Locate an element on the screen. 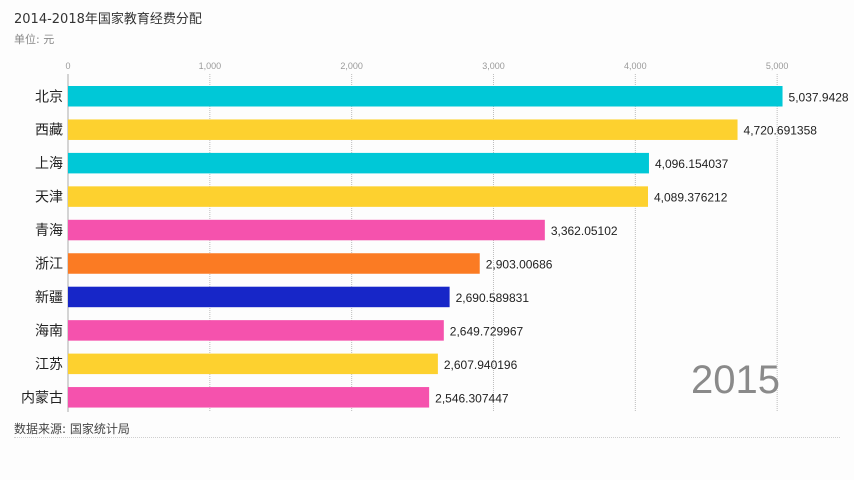  category-label: 西藏 is located at coordinates (49, 131).